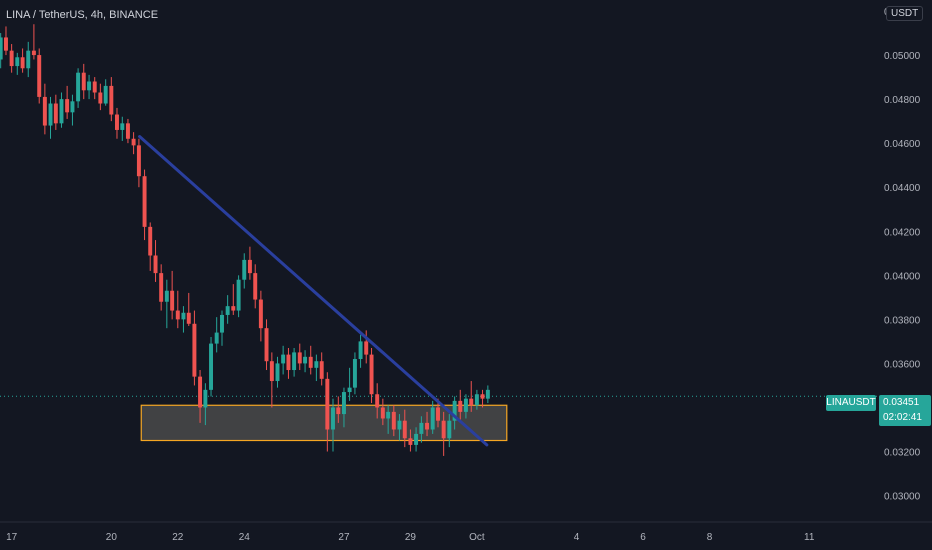  I want to click on y-tick-label: 0.03000, so click(902, 497).